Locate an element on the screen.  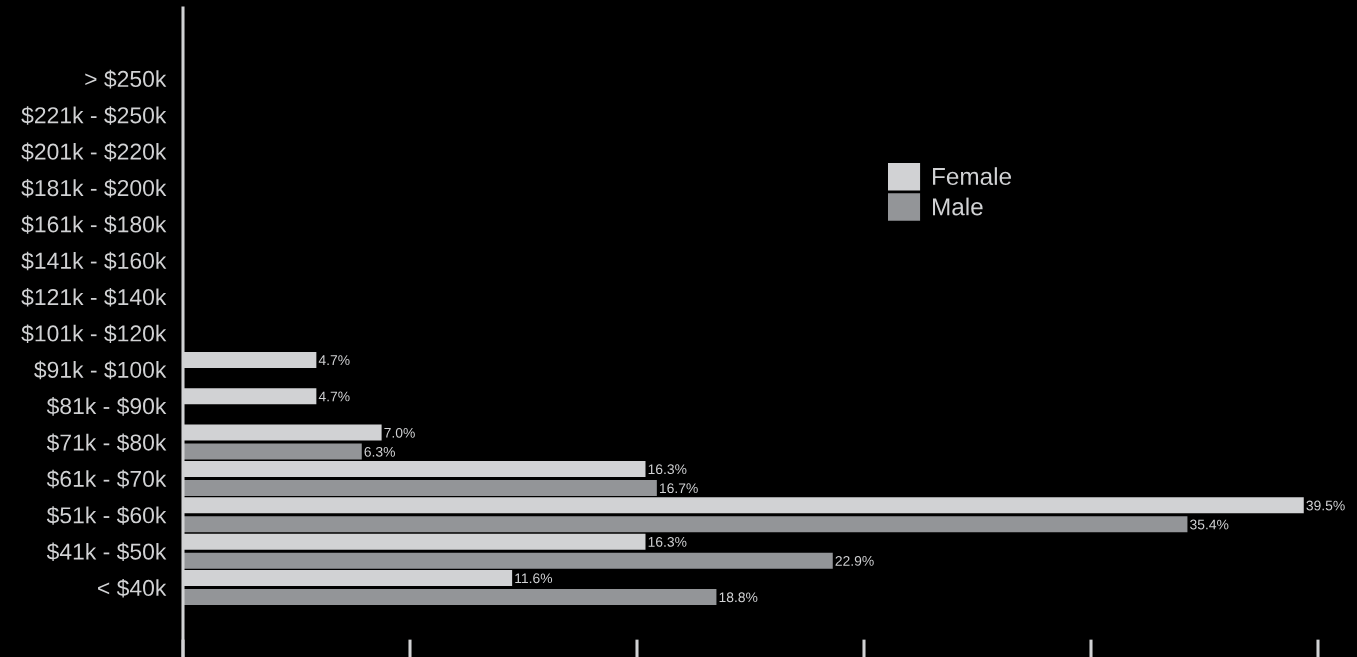
data-label: 6.3% is located at coordinates (379, 451).